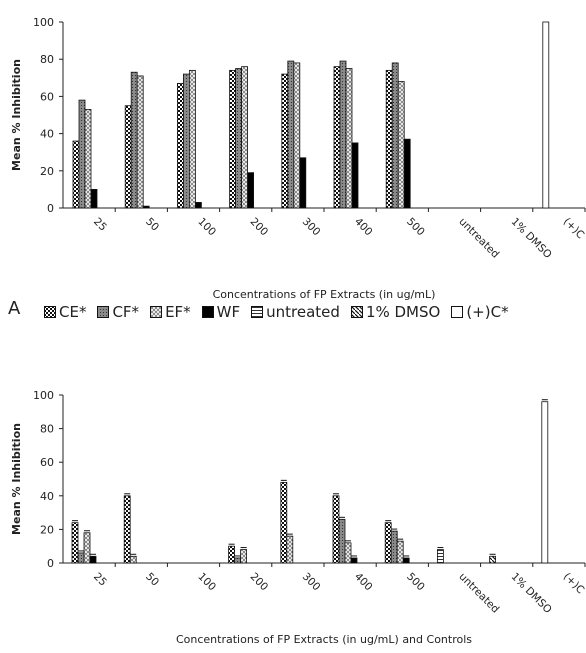  Describe the element at coordinates (284, 522) in the screenshot. I see `bar-ce--4` at that location.